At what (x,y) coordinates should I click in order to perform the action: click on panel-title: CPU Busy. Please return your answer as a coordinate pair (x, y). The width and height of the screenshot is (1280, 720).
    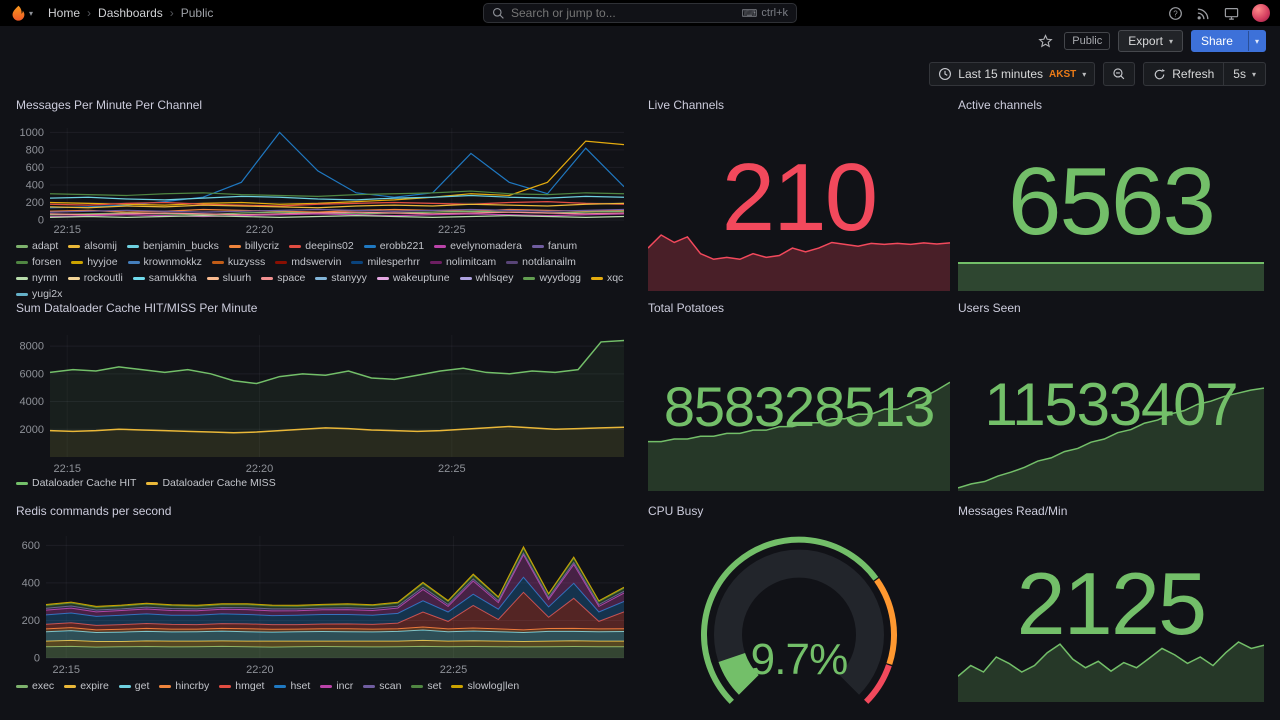
    Looking at the image, I should click on (676, 511).